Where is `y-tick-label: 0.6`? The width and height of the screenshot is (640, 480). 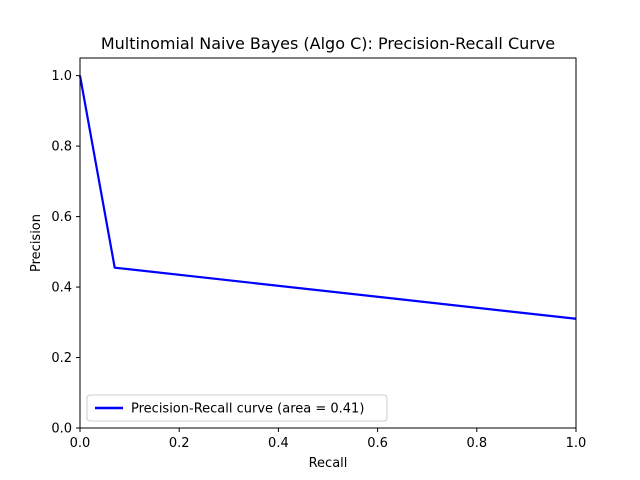
y-tick-label: 0.6 is located at coordinates (61, 217).